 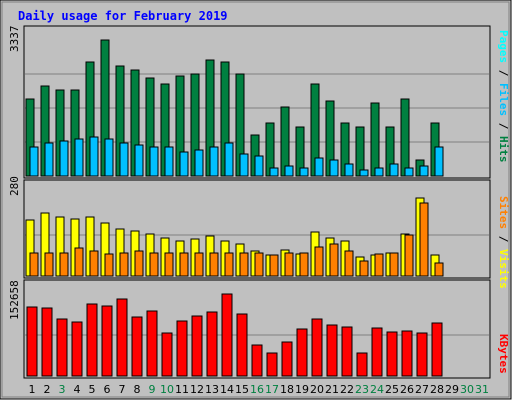 What do you see at coordinates (437, 389) in the screenshot?
I see `day-label-28: 28` at bounding box center [437, 389].